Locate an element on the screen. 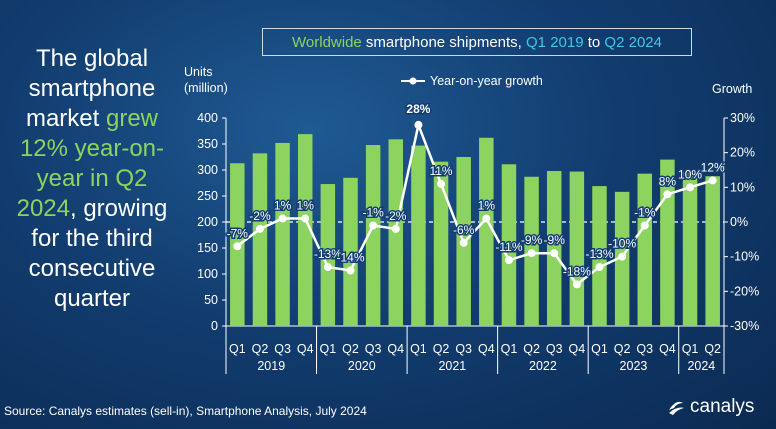 The height and width of the screenshot is (429, 776). y-axis-label-line2: (million) is located at coordinates (206, 88).